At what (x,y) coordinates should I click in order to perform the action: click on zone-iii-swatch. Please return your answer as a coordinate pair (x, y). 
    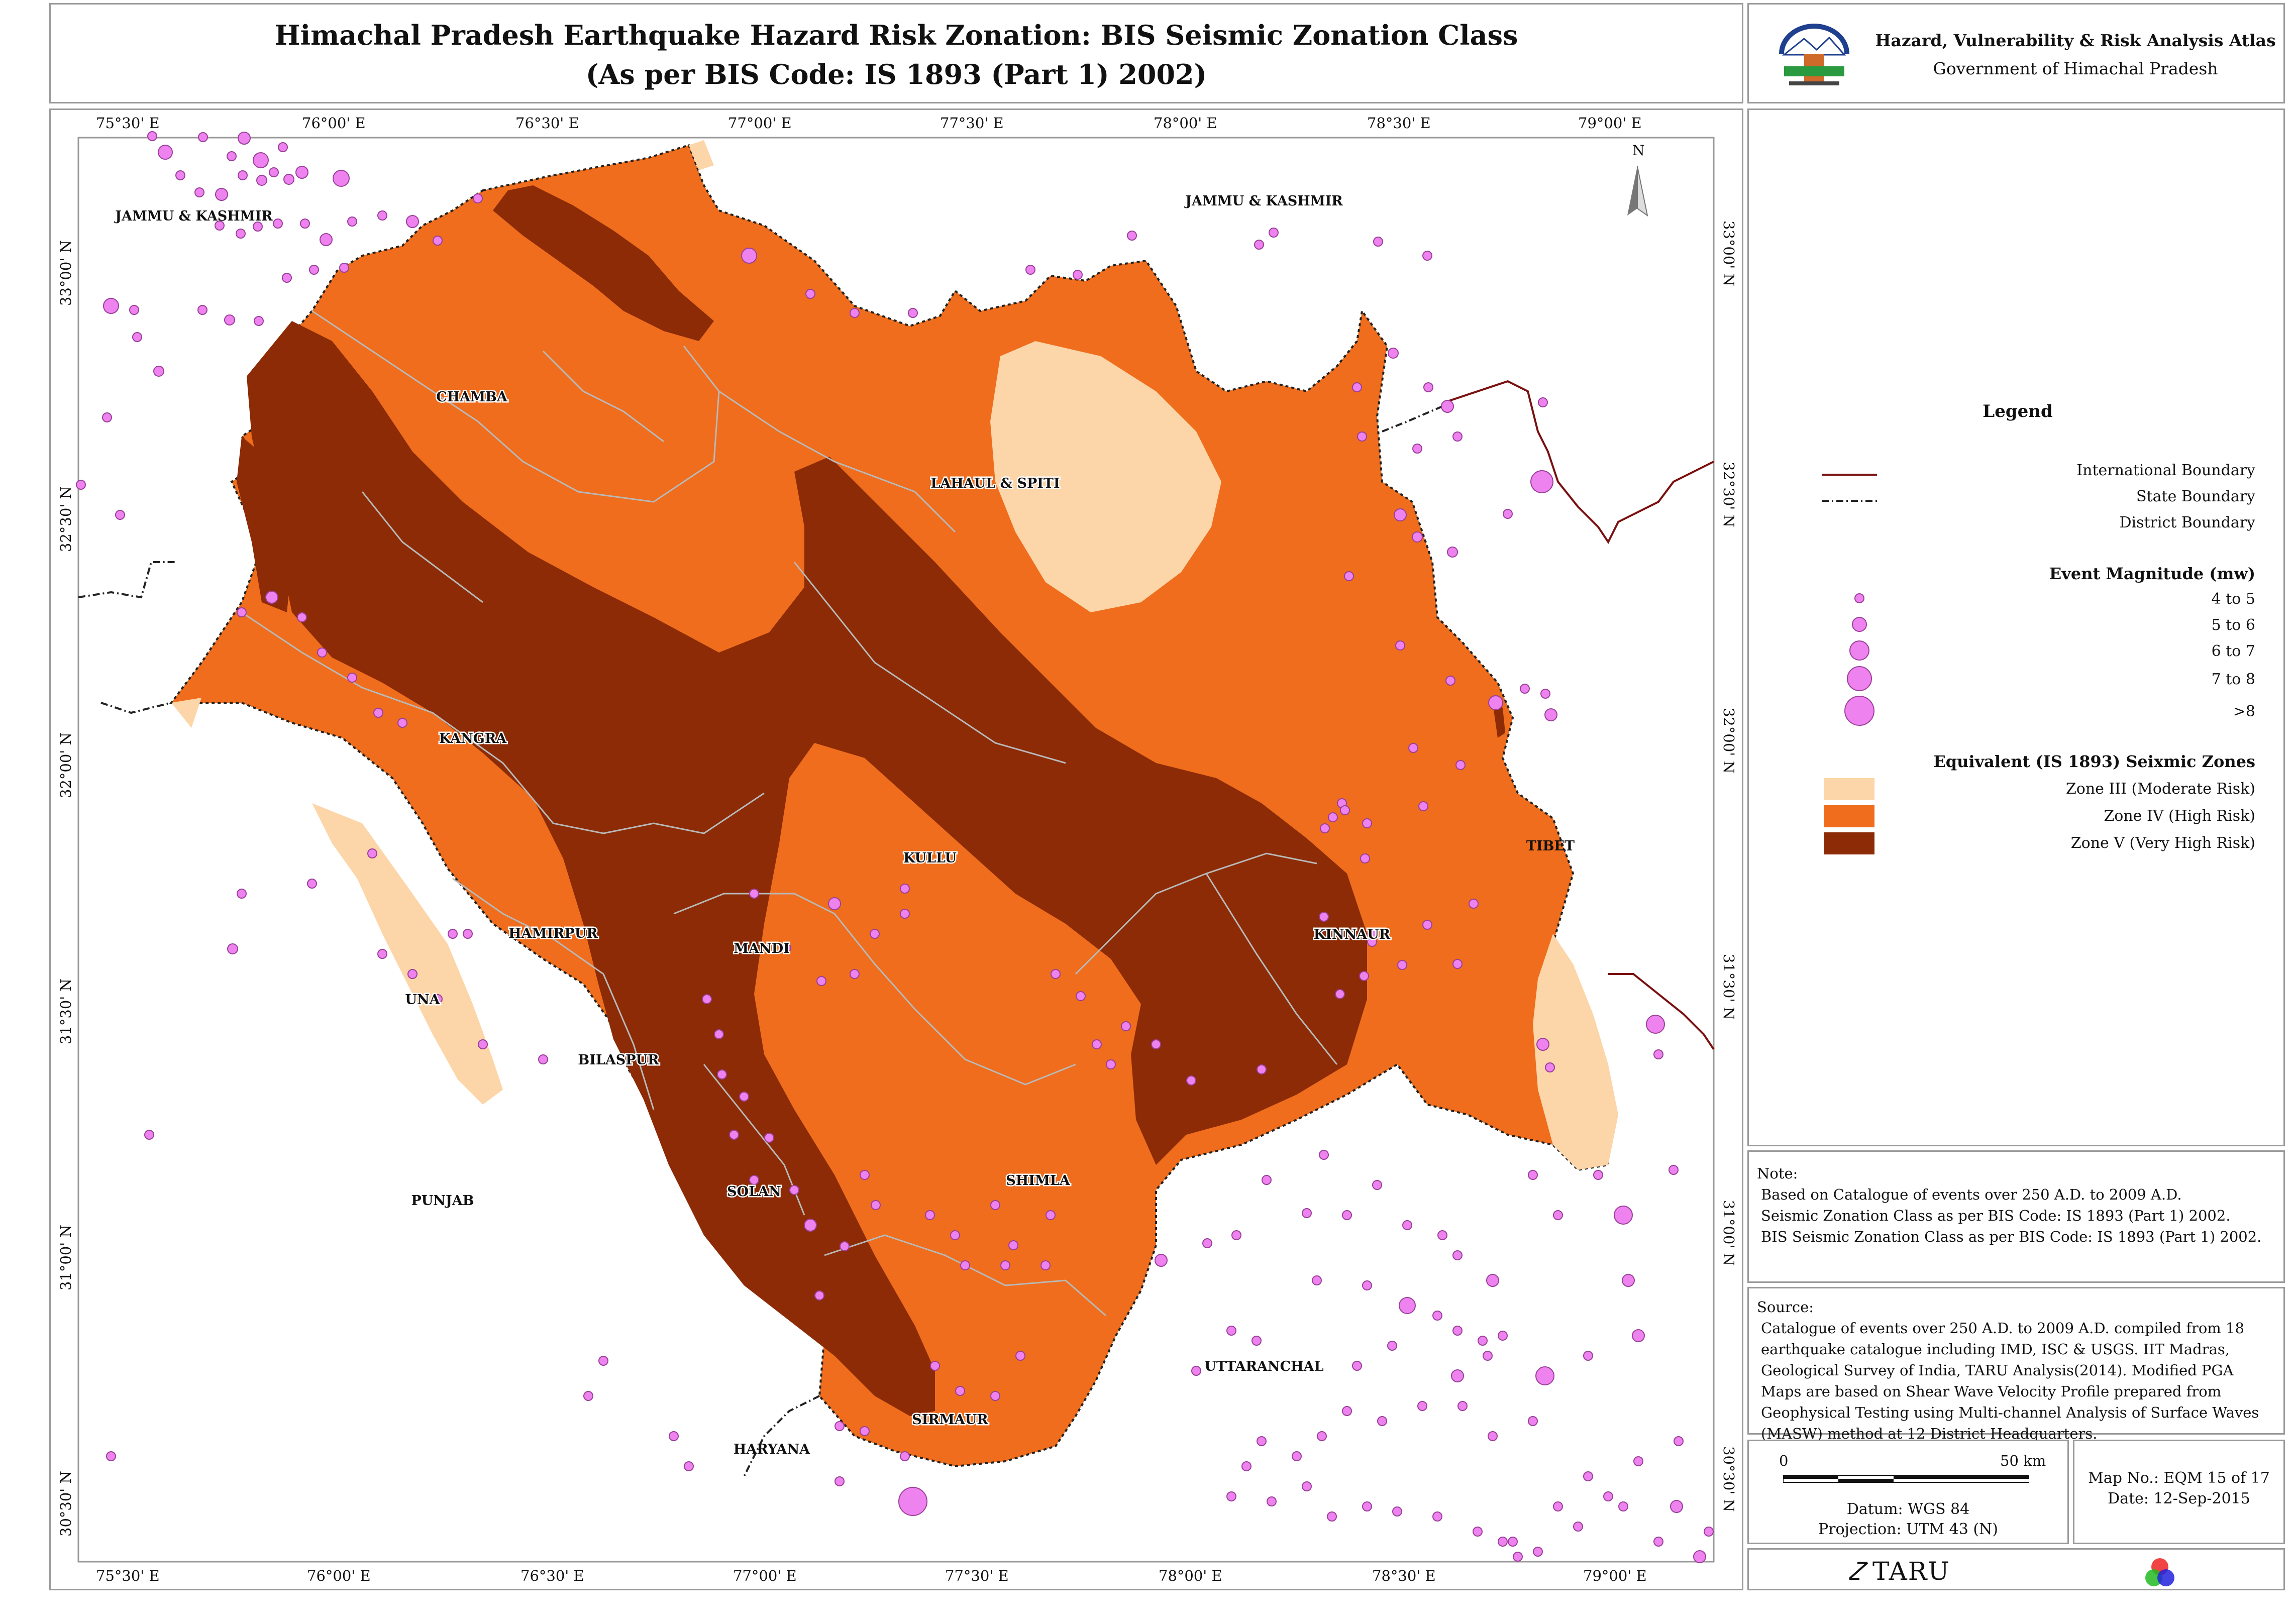
    Looking at the image, I should click on (1849, 789).